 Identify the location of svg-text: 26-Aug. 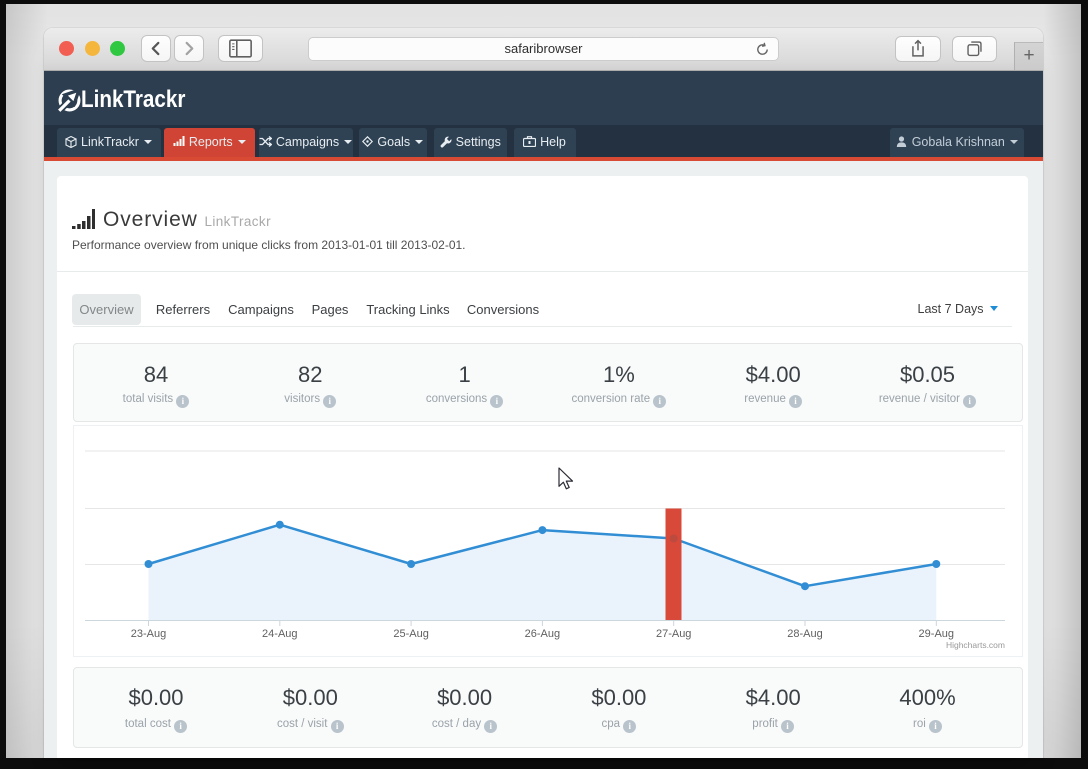
(542, 634).